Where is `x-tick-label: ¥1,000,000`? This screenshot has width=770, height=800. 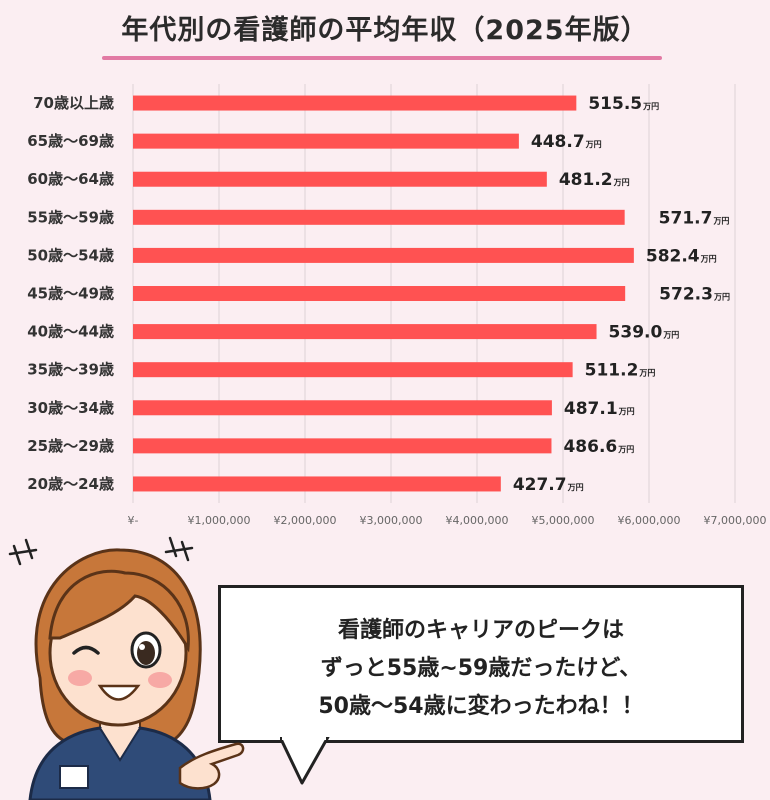
x-tick-label: ¥1,000,000 is located at coordinates (219, 520).